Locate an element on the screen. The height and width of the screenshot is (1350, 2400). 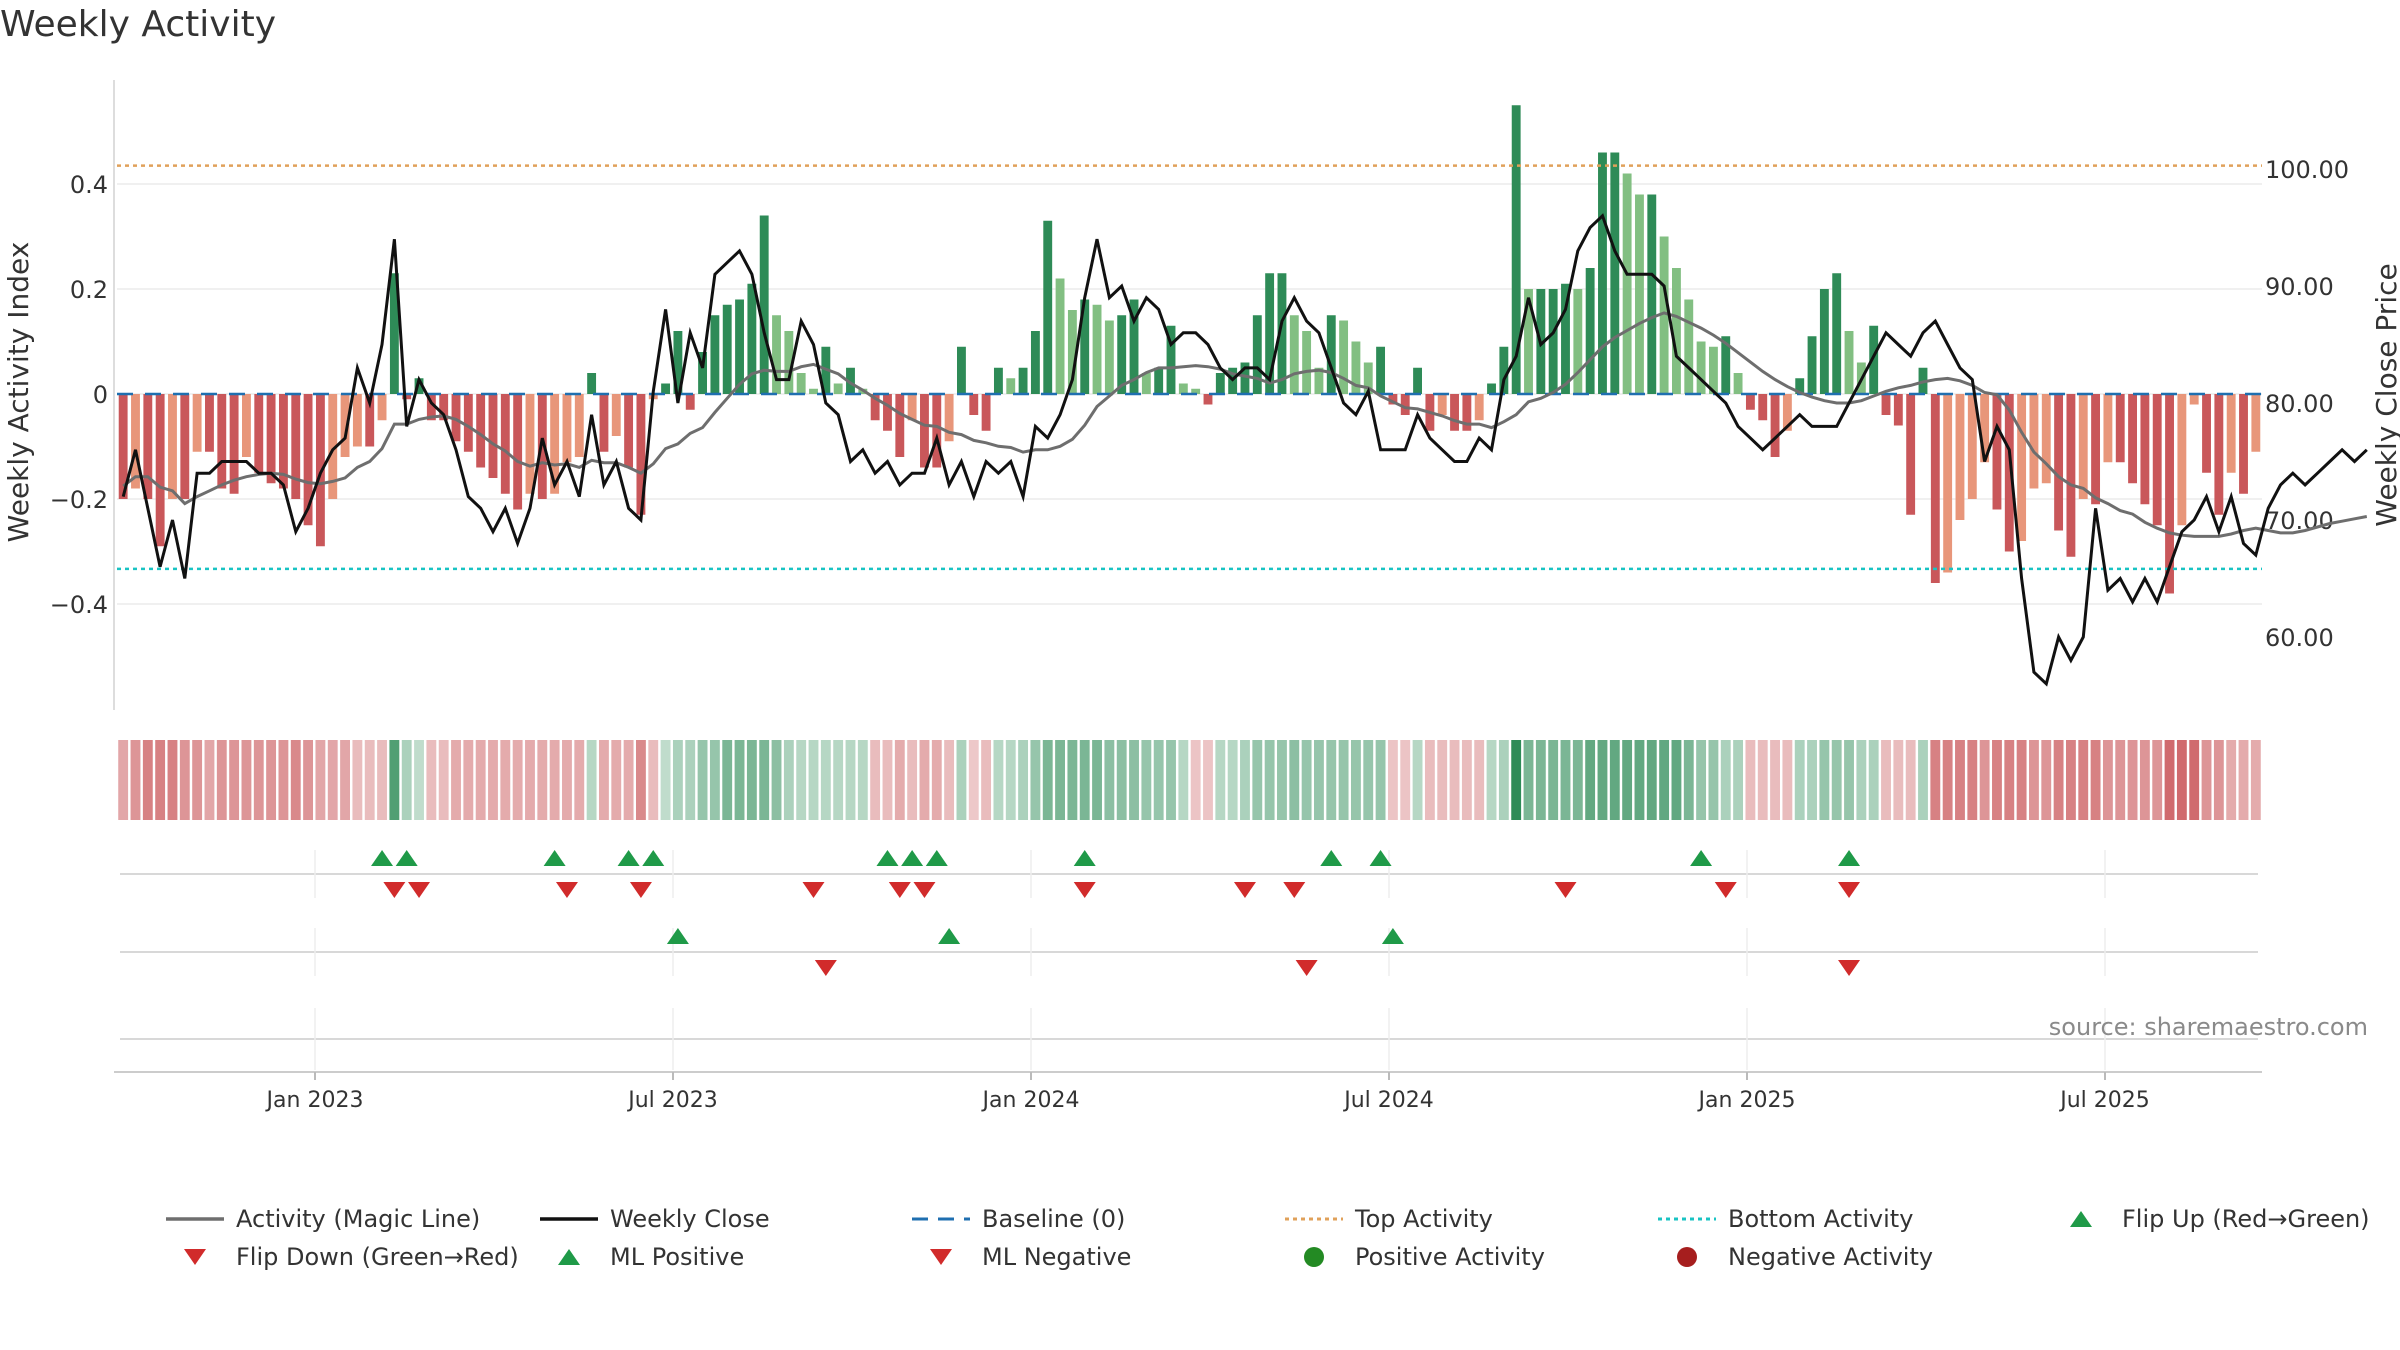
ml-positive-marker is located at coordinates (1392, 936).